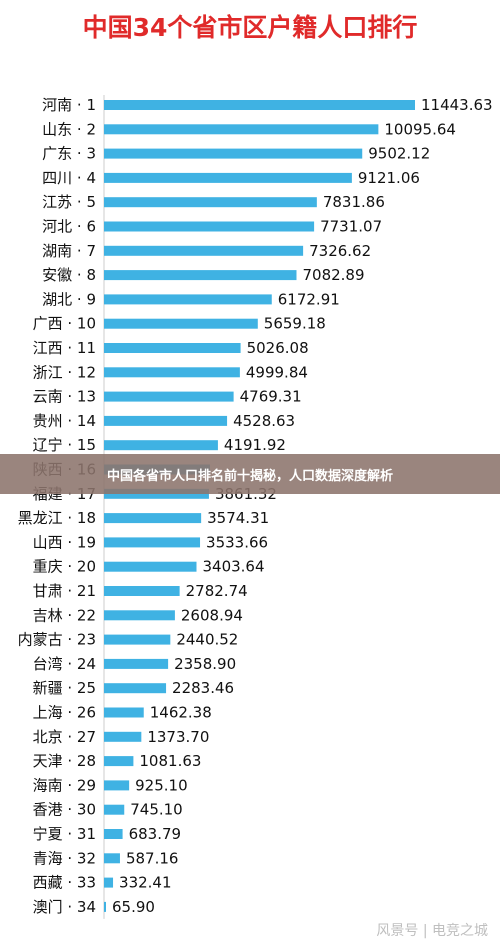 The height and width of the screenshot is (948, 500). What do you see at coordinates (264, 421) in the screenshot?
I see `value-label: 4528.63` at bounding box center [264, 421].